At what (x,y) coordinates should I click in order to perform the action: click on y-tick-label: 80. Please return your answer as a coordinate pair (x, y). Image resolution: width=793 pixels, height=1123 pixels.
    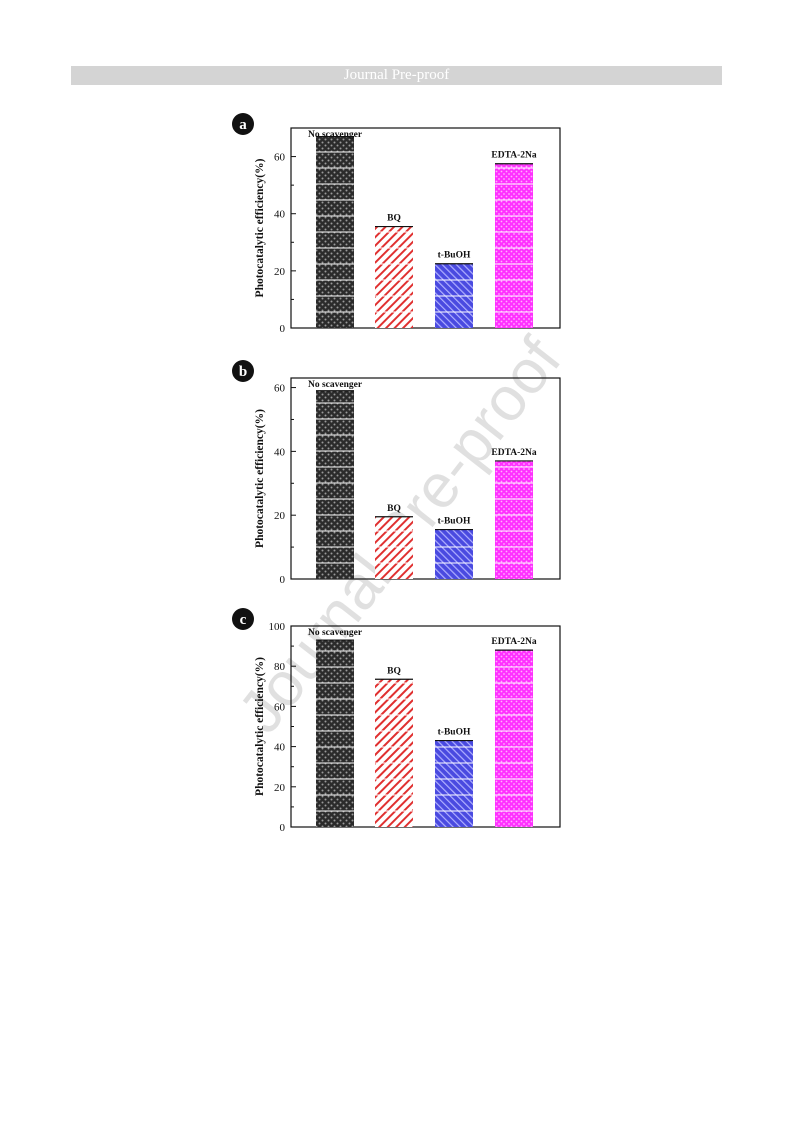
    Looking at the image, I should click on (280, 667).